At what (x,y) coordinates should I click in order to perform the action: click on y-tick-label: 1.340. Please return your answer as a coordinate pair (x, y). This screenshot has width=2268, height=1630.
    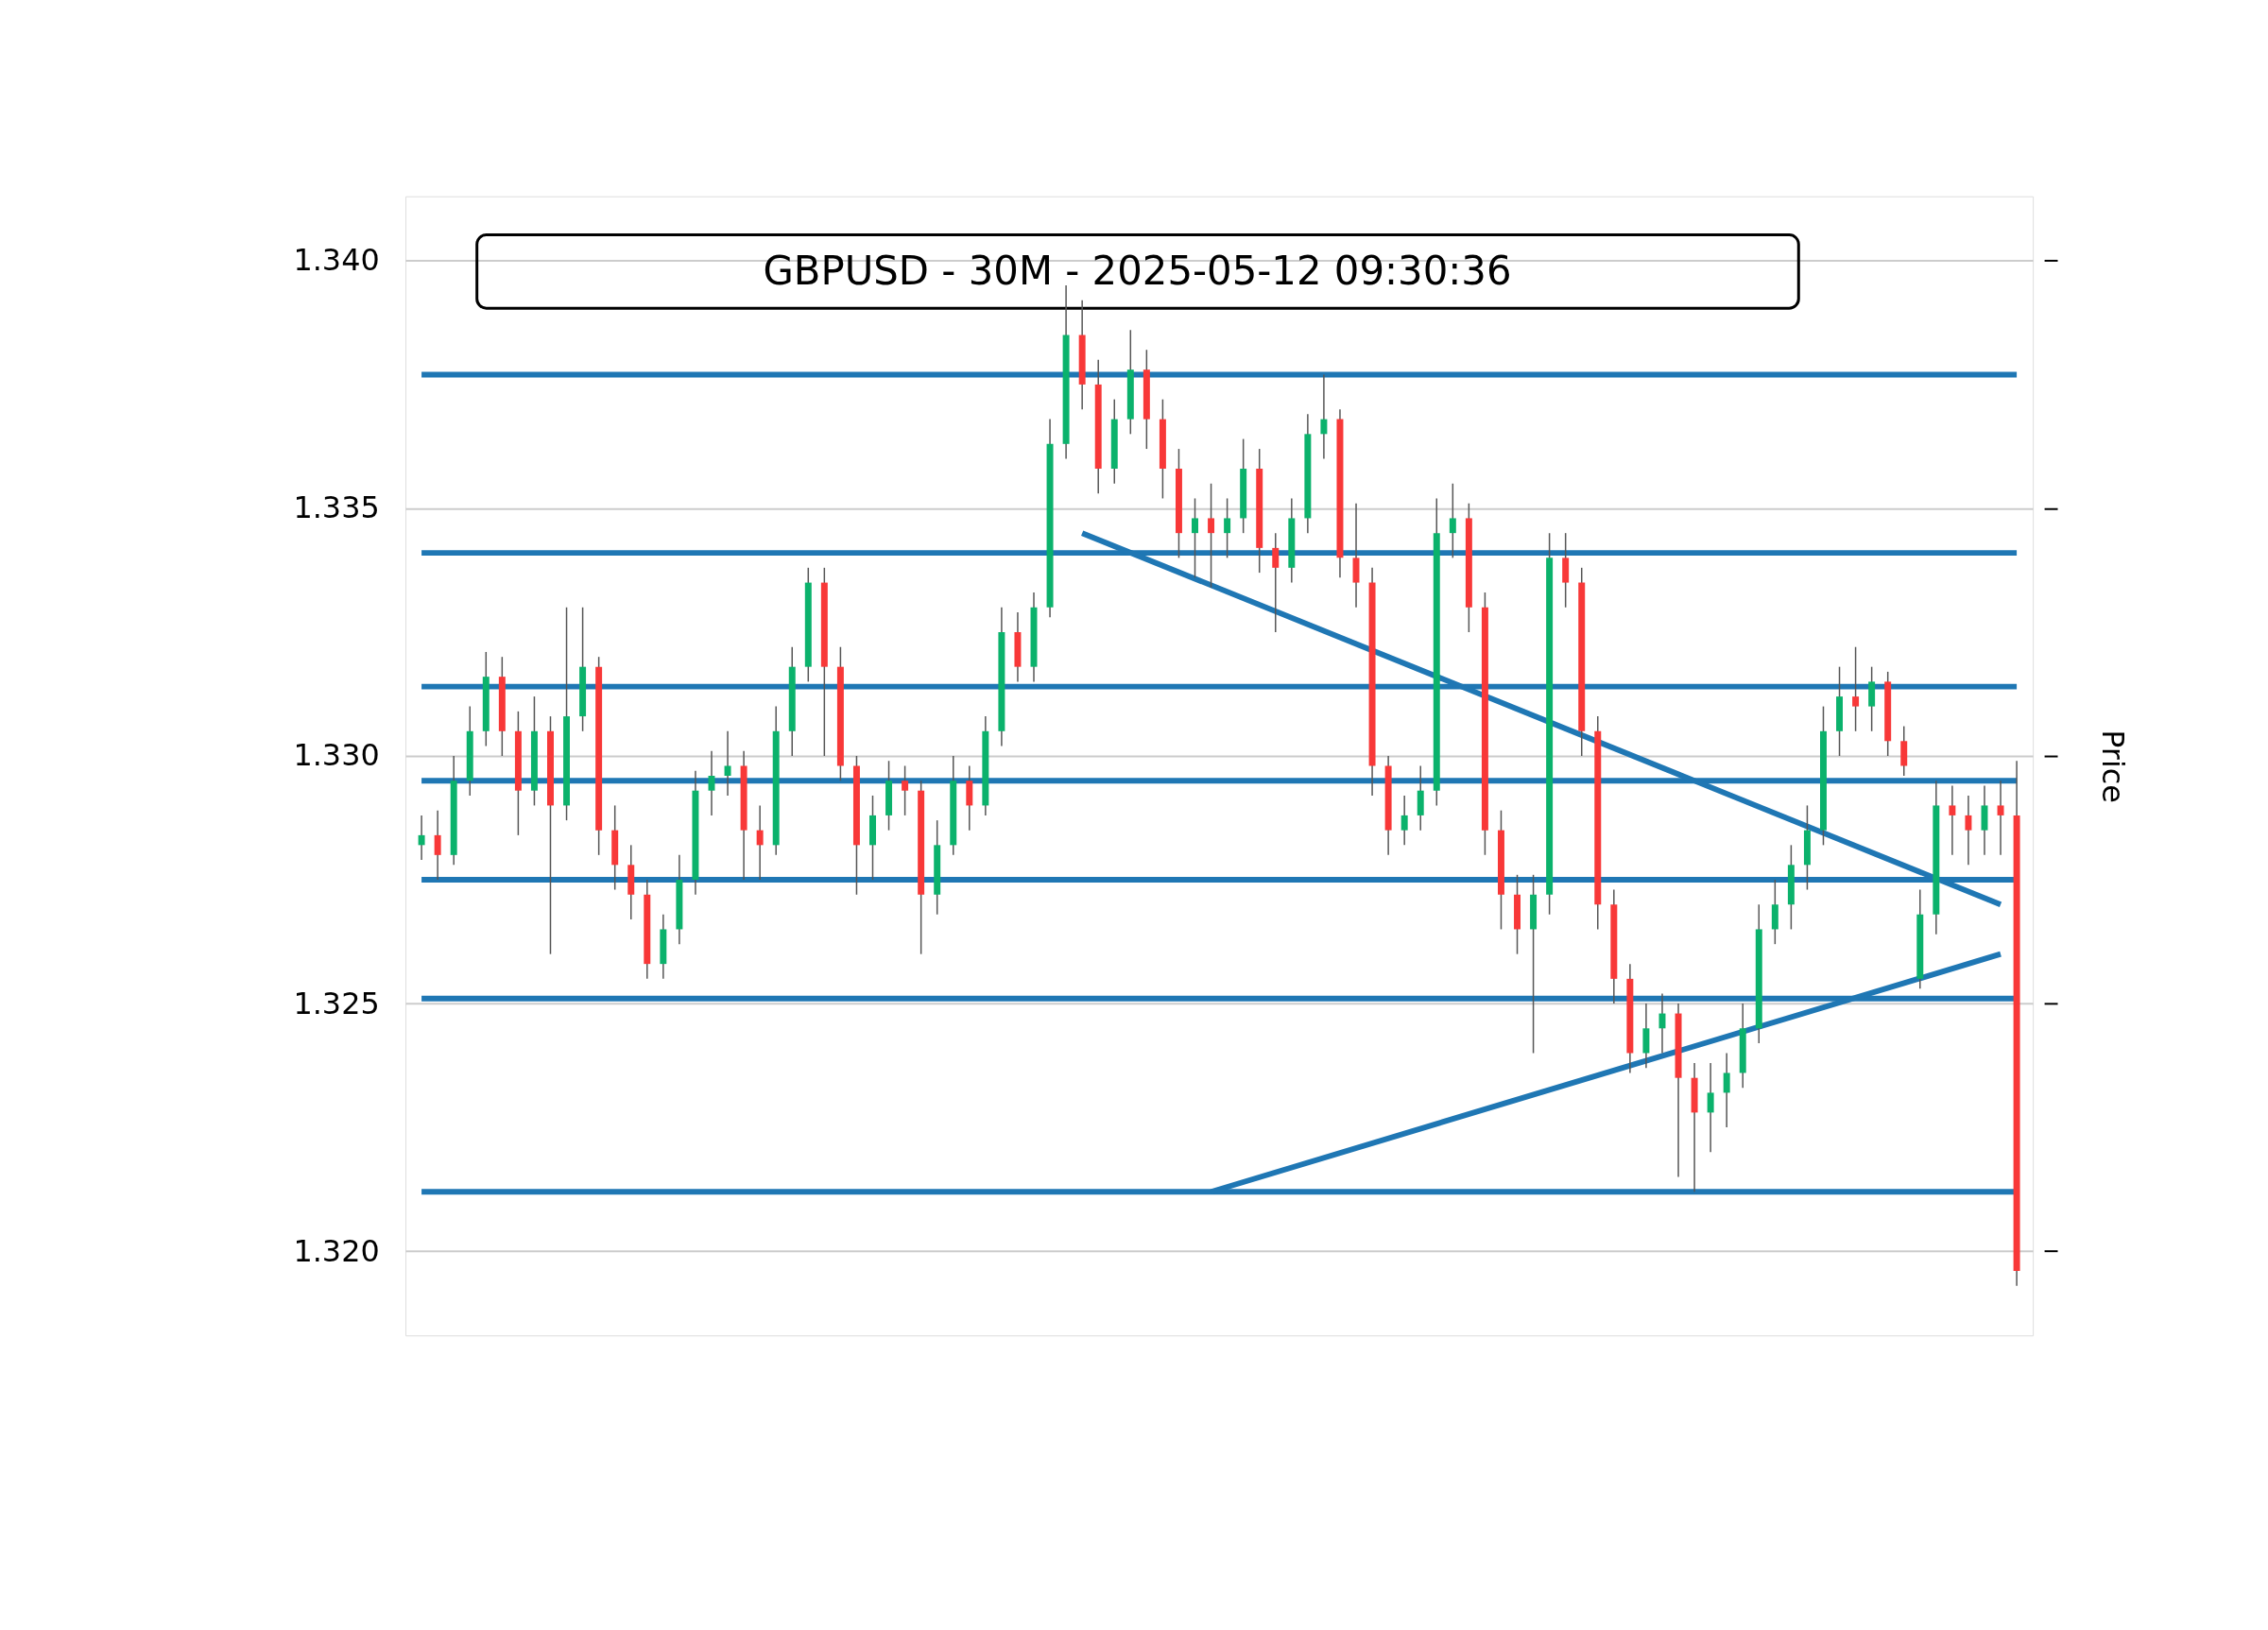
    Looking at the image, I should click on (336, 261).